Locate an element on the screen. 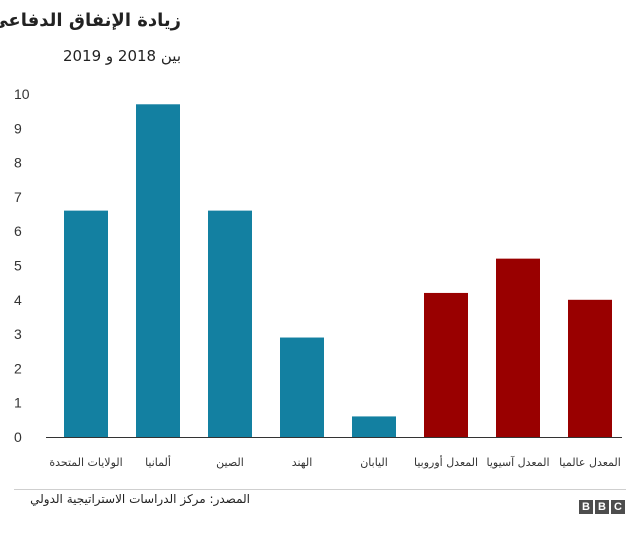 This screenshot has height=534, width=640. category-label: الصين is located at coordinates (230, 462).